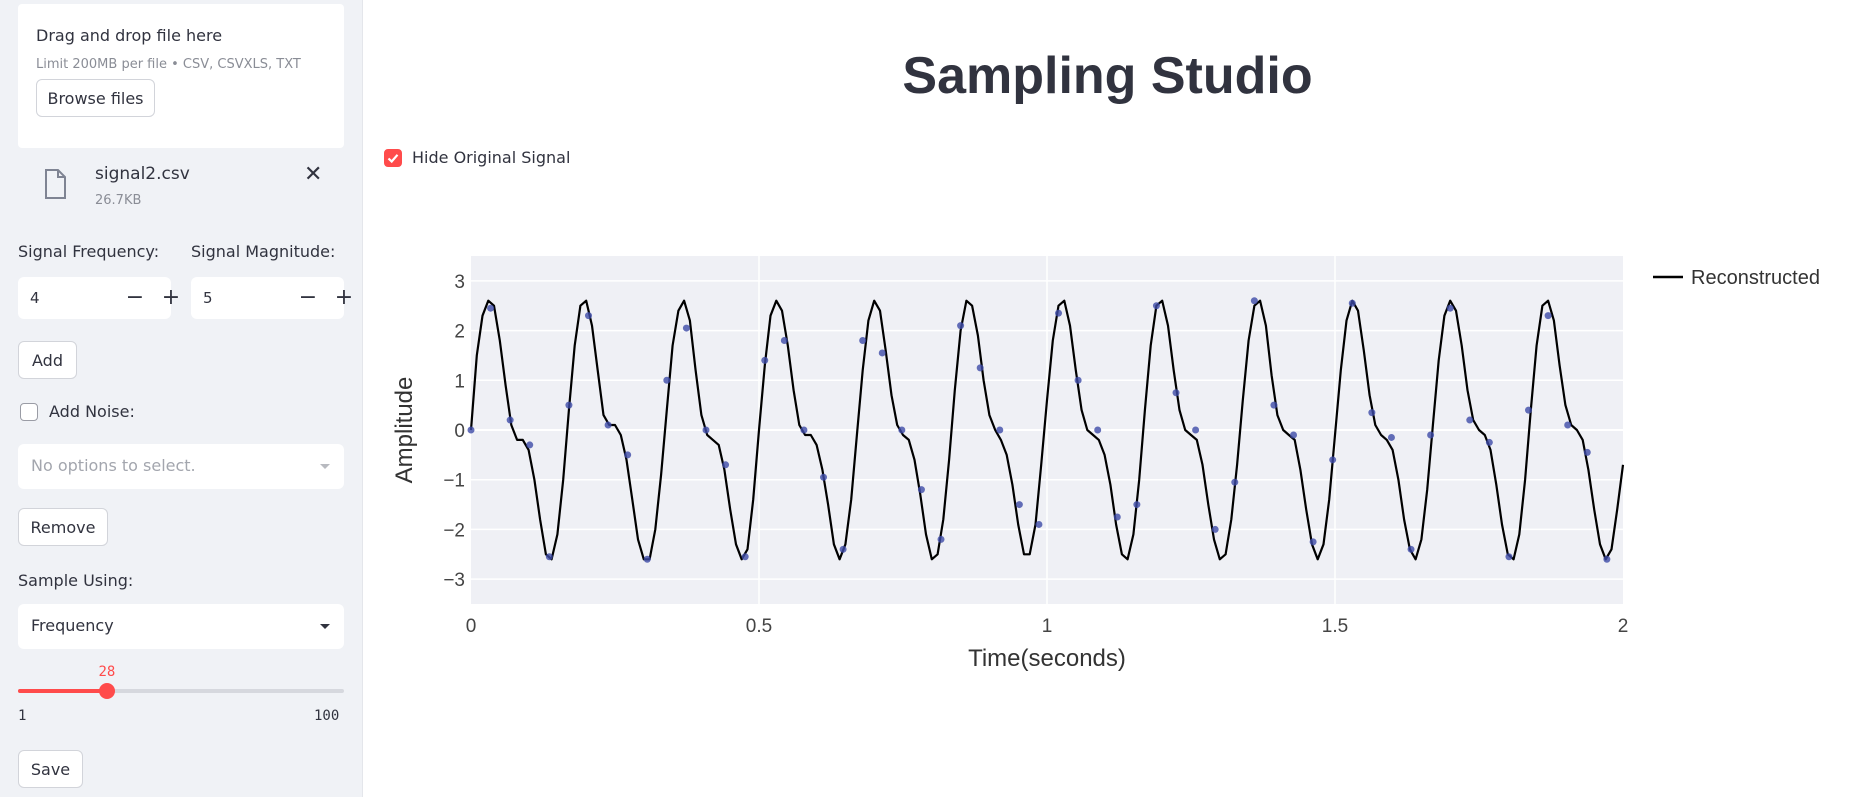 The image size is (1851, 797). Describe the element at coordinates (454, 530) in the screenshot. I see `y-tick-label: −2` at that location.